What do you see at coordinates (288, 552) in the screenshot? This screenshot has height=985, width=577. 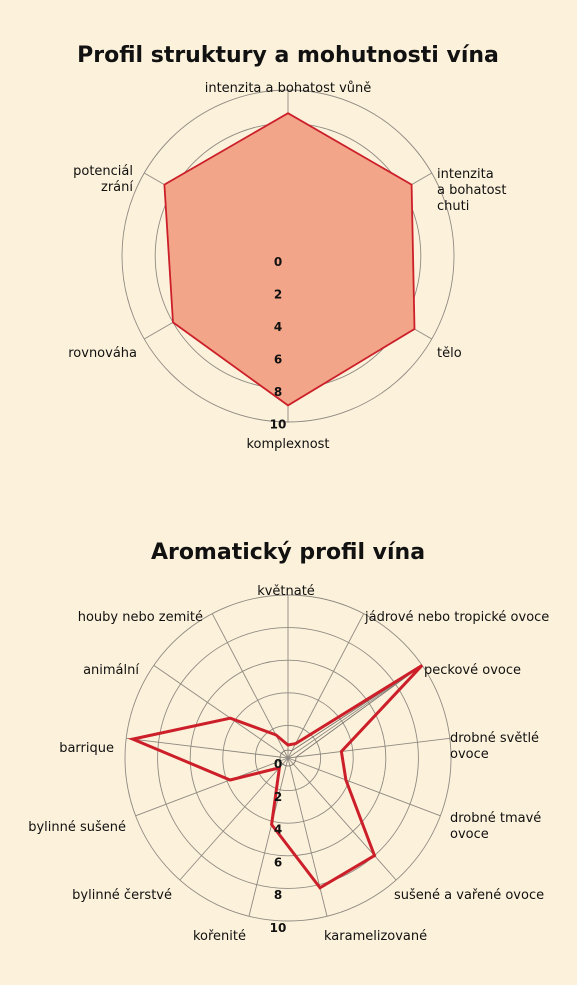 I see `chart2-title: Aromatický profil vína` at bounding box center [288, 552].